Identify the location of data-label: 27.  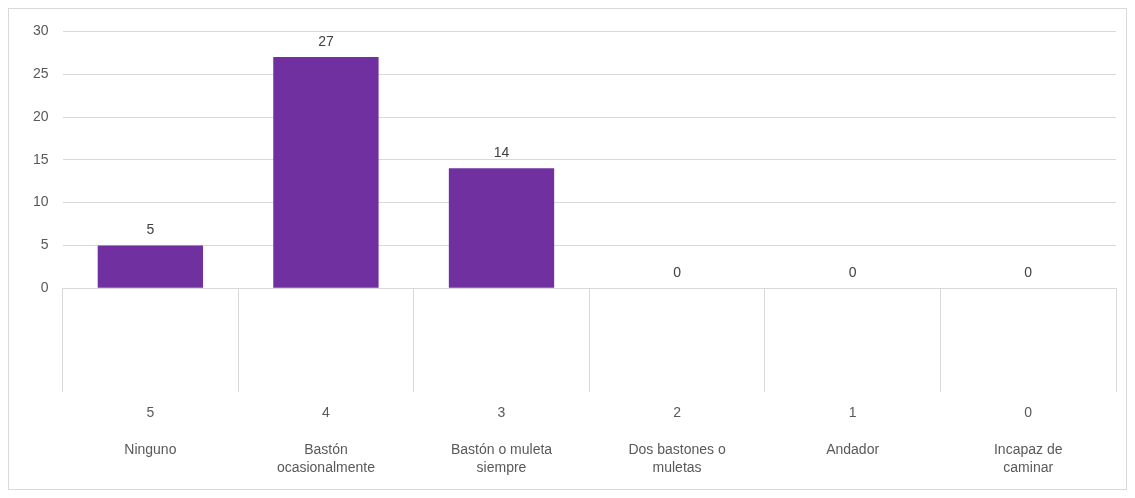
(326, 40).